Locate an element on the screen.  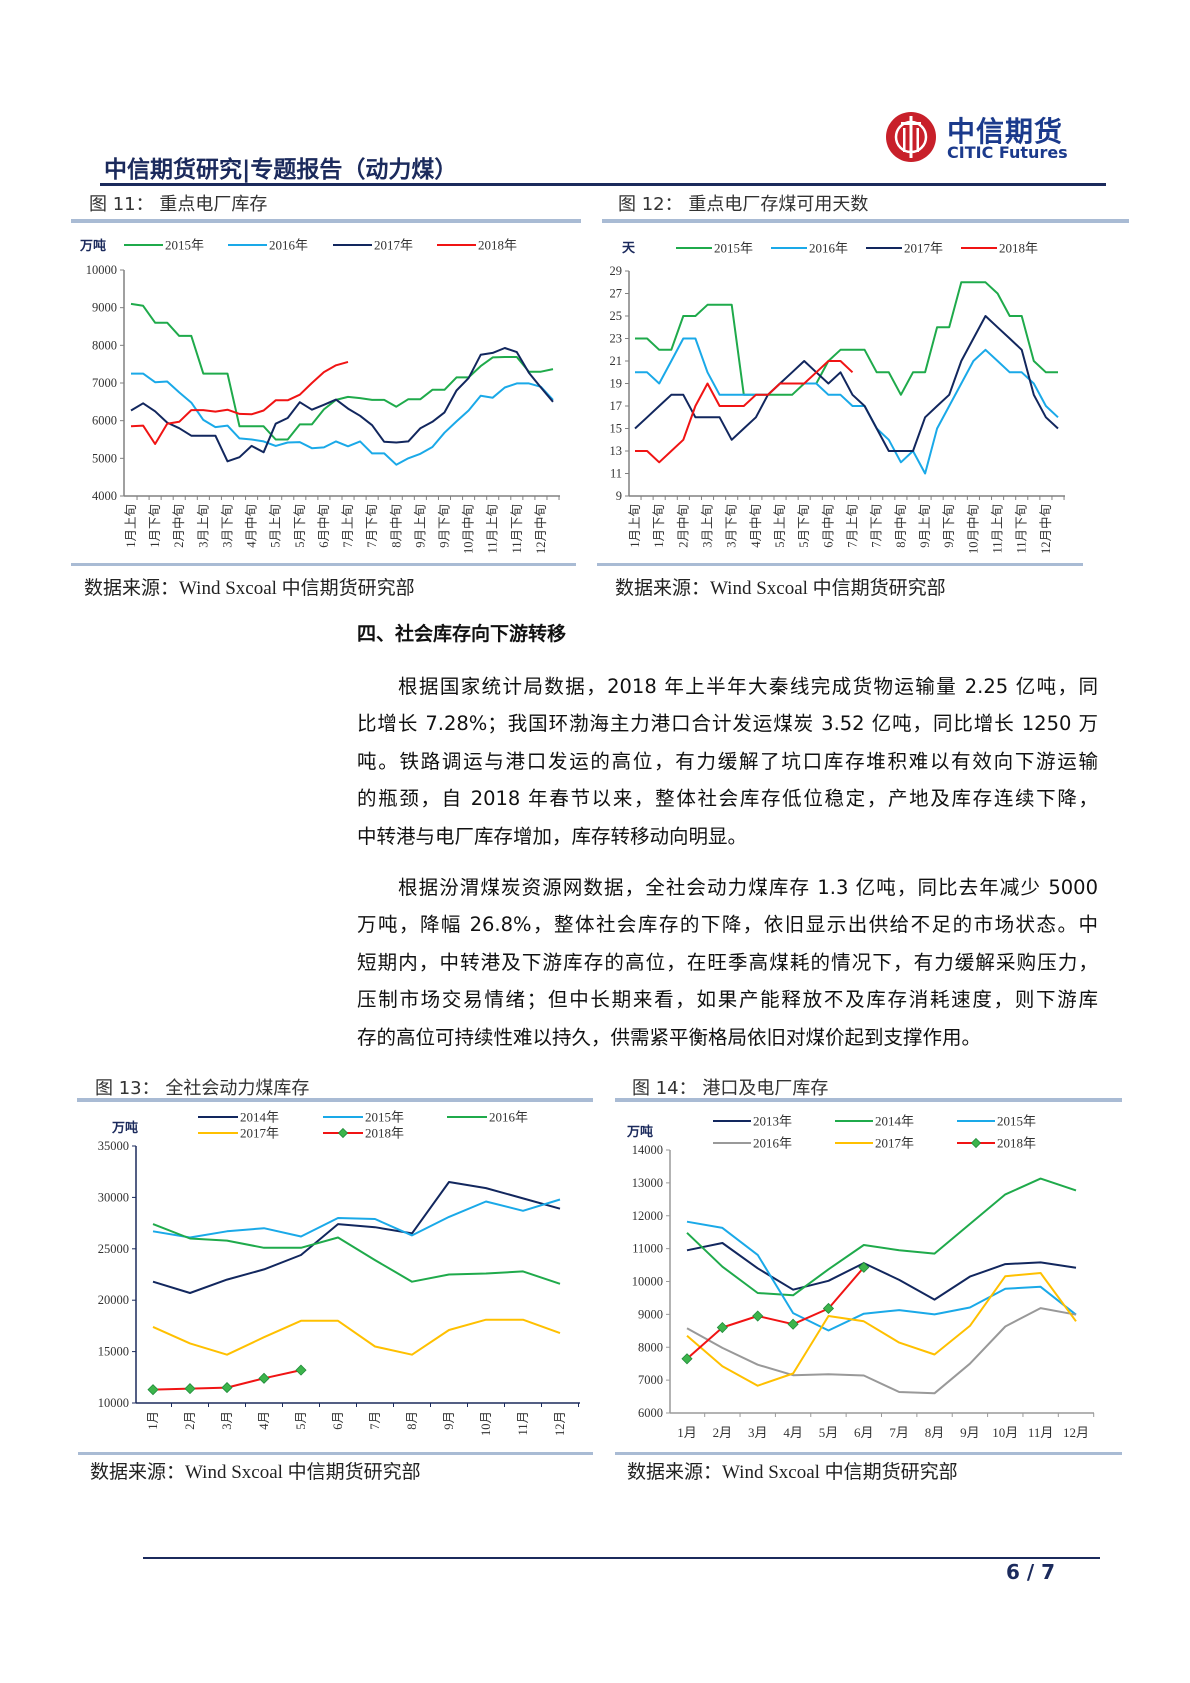
paragraph-line: 中转港与电厂库存增加，库存转移动向明显。 is located at coordinates (552, 836).